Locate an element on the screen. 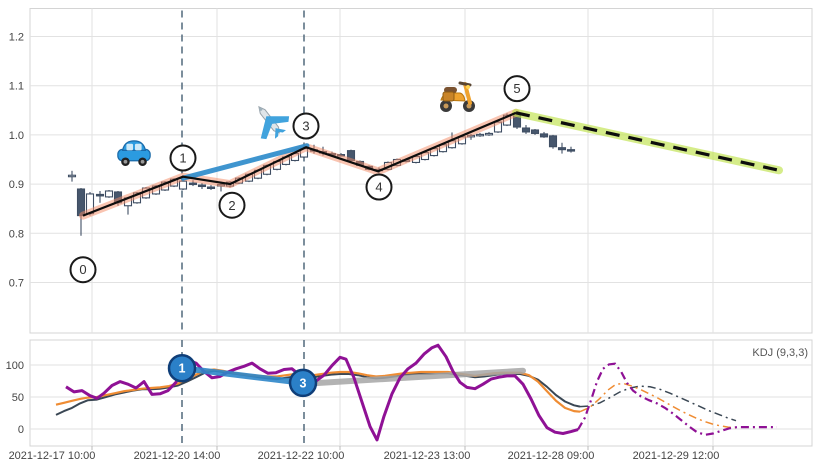  x-tick-label: 2021-12-28 09:00 is located at coordinates (551, 456).